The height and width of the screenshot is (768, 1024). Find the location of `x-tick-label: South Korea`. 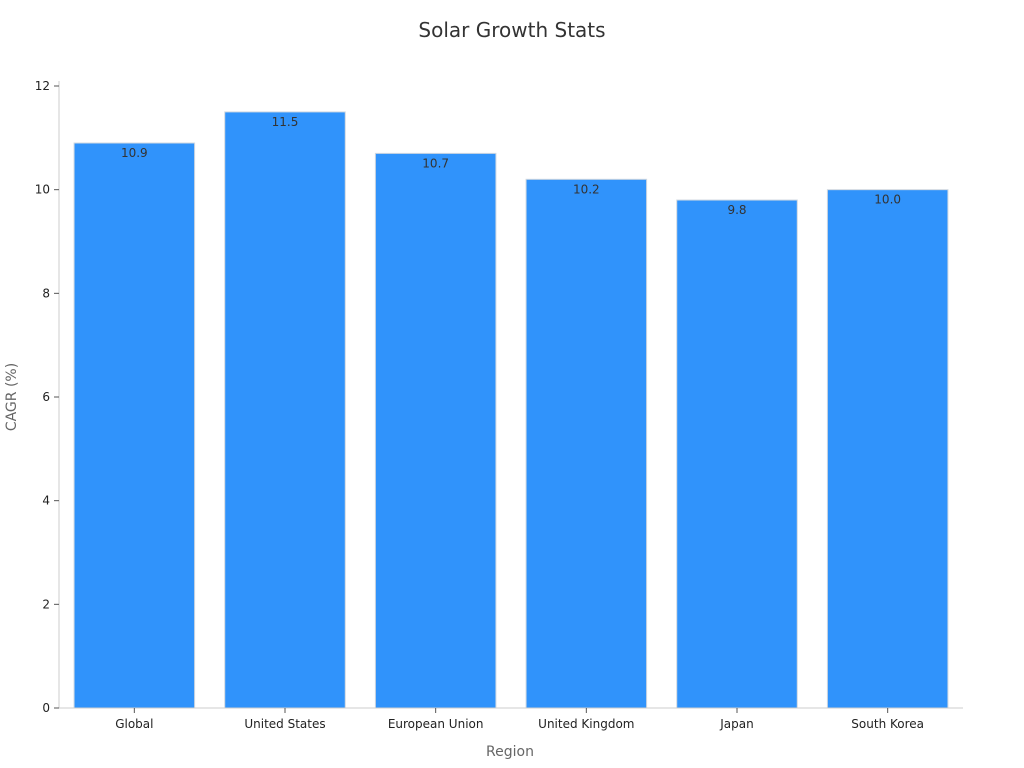

x-tick-label: South Korea is located at coordinates (887, 724).